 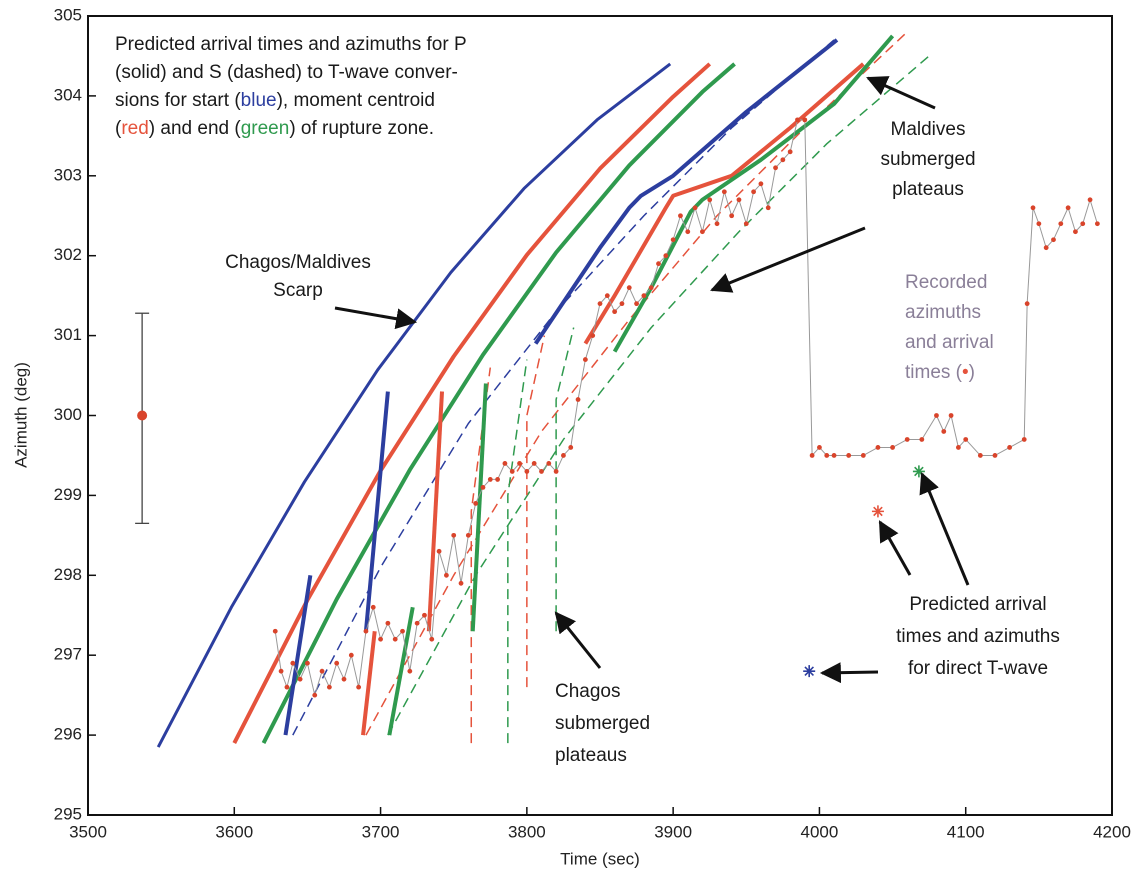 What do you see at coordinates (118, 128) in the screenshot?
I see `annotation-text: (` at bounding box center [118, 128].